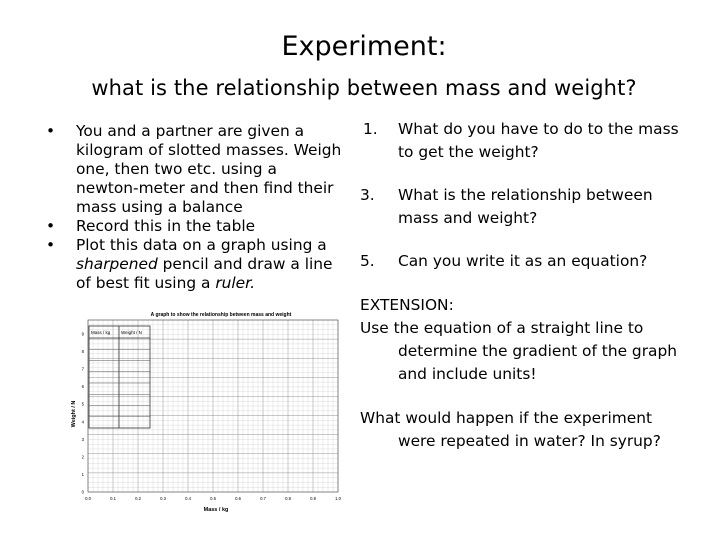 This screenshot has height=546, width=728. Describe the element at coordinates (83, 492) in the screenshot. I see `y-tick-label: 0` at that location.